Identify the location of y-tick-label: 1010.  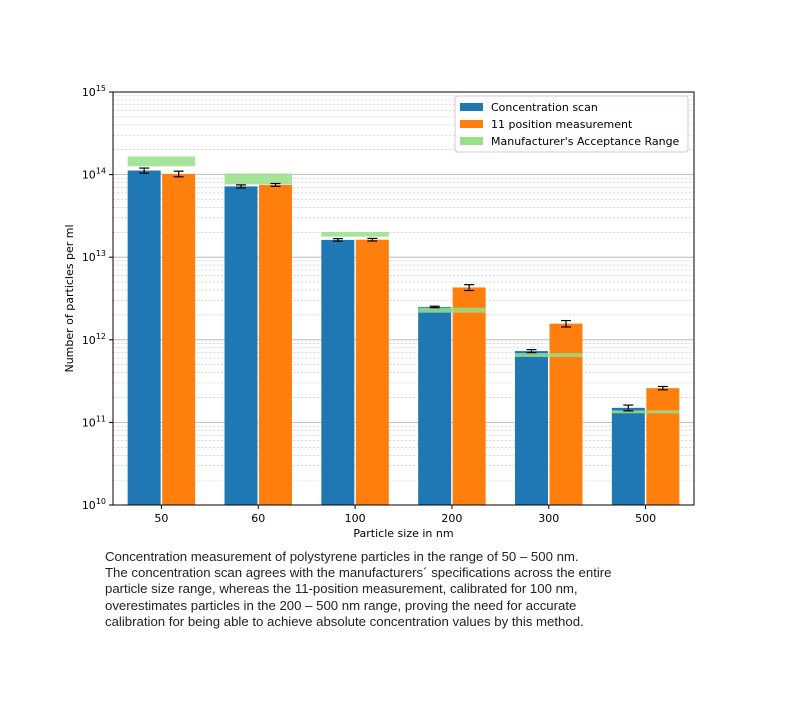
(94, 504).